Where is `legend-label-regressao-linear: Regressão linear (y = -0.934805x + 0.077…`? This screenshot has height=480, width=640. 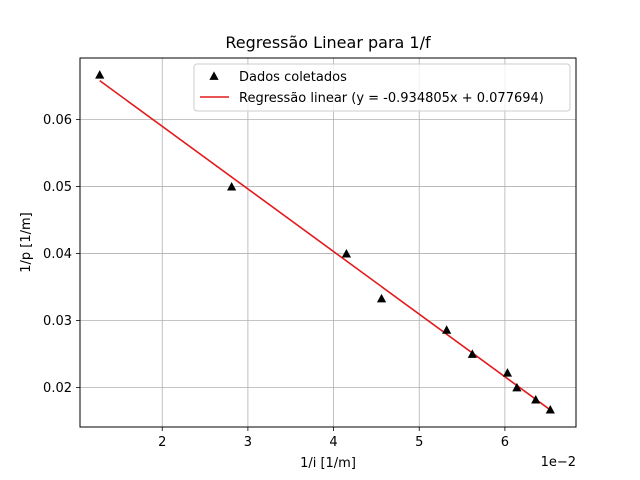
legend-label-regressao-linear: Regressão linear (y = -0.934805x + 0.077… is located at coordinates (391, 98).